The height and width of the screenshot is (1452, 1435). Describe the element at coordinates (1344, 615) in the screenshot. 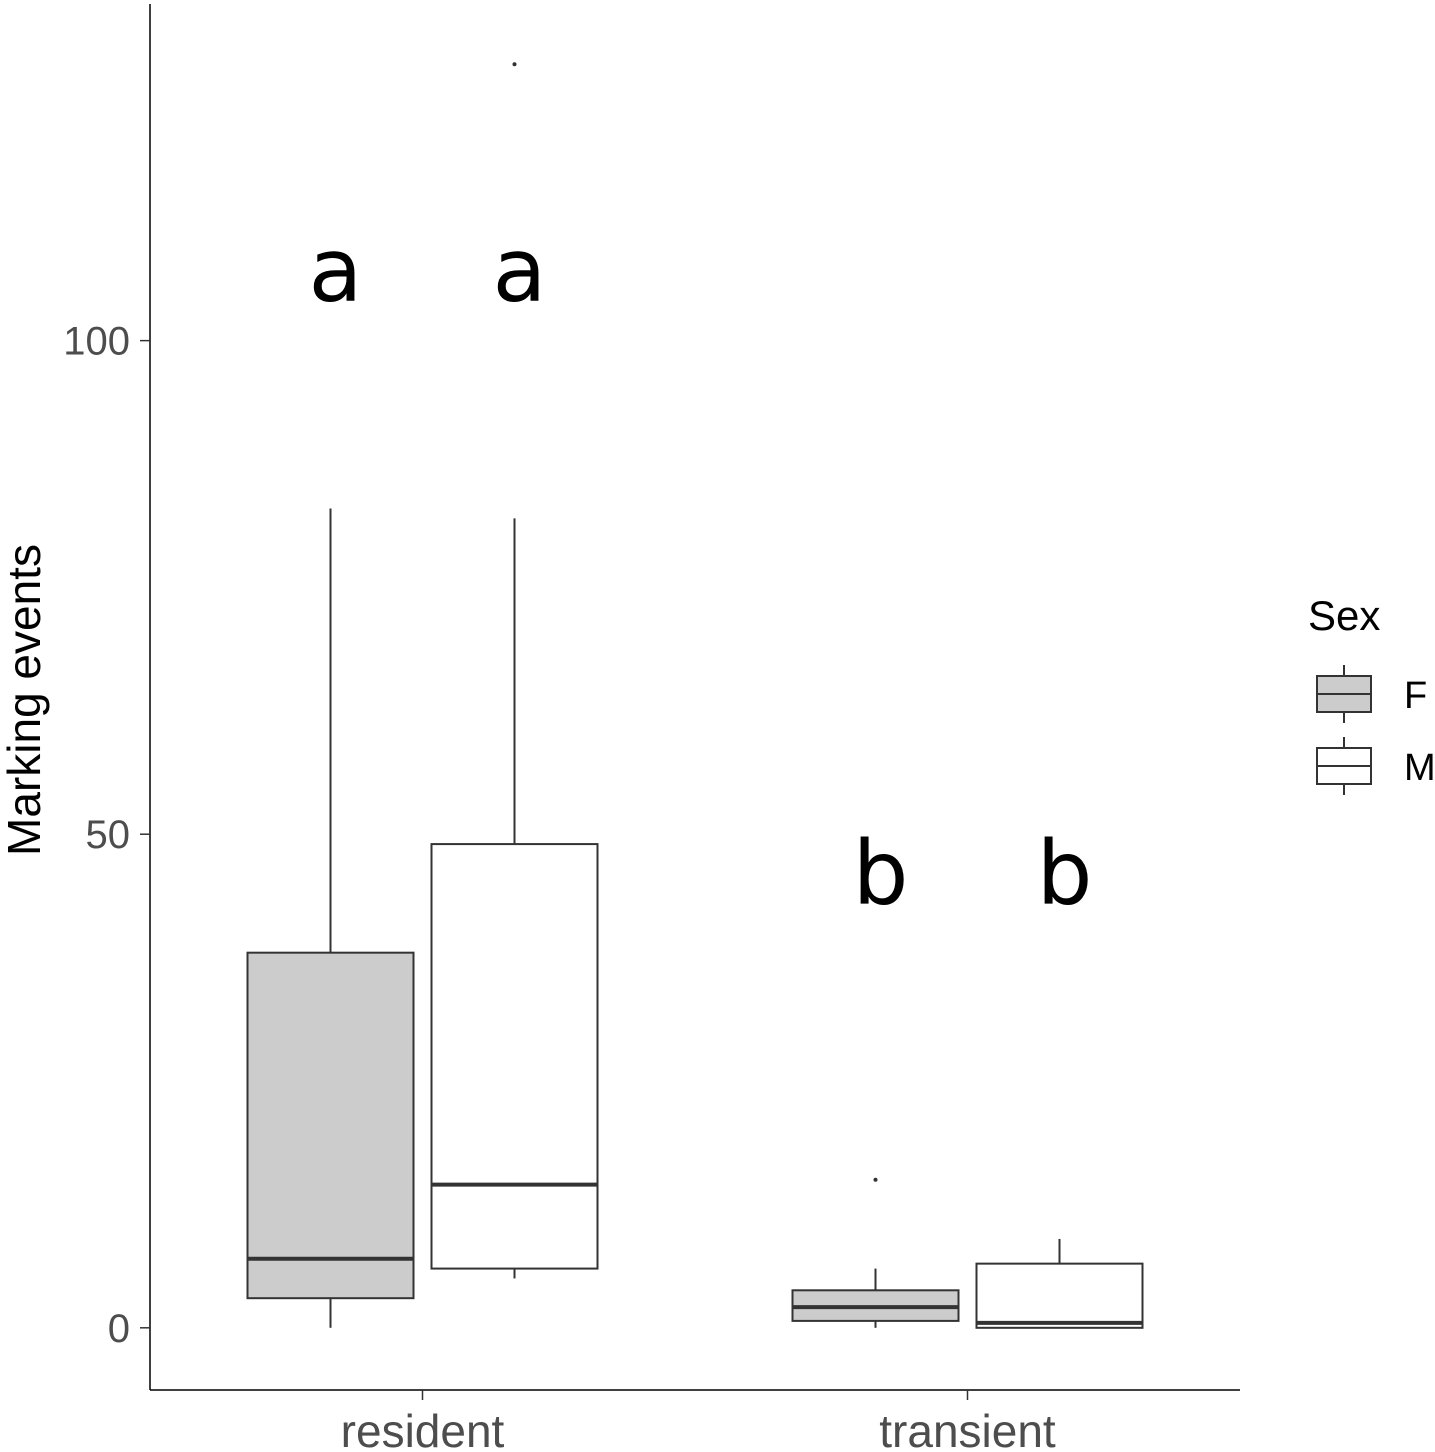

I see `legend-title: Sex` at that location.